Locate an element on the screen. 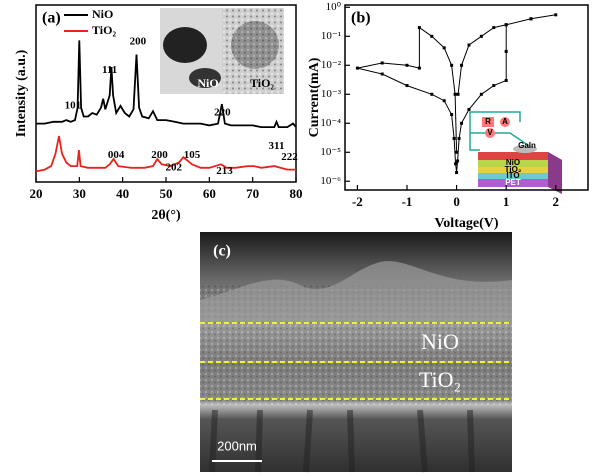 This screenshot has width=614, height=476. x-tick-label: 2 is located at coordinates (556, 201).